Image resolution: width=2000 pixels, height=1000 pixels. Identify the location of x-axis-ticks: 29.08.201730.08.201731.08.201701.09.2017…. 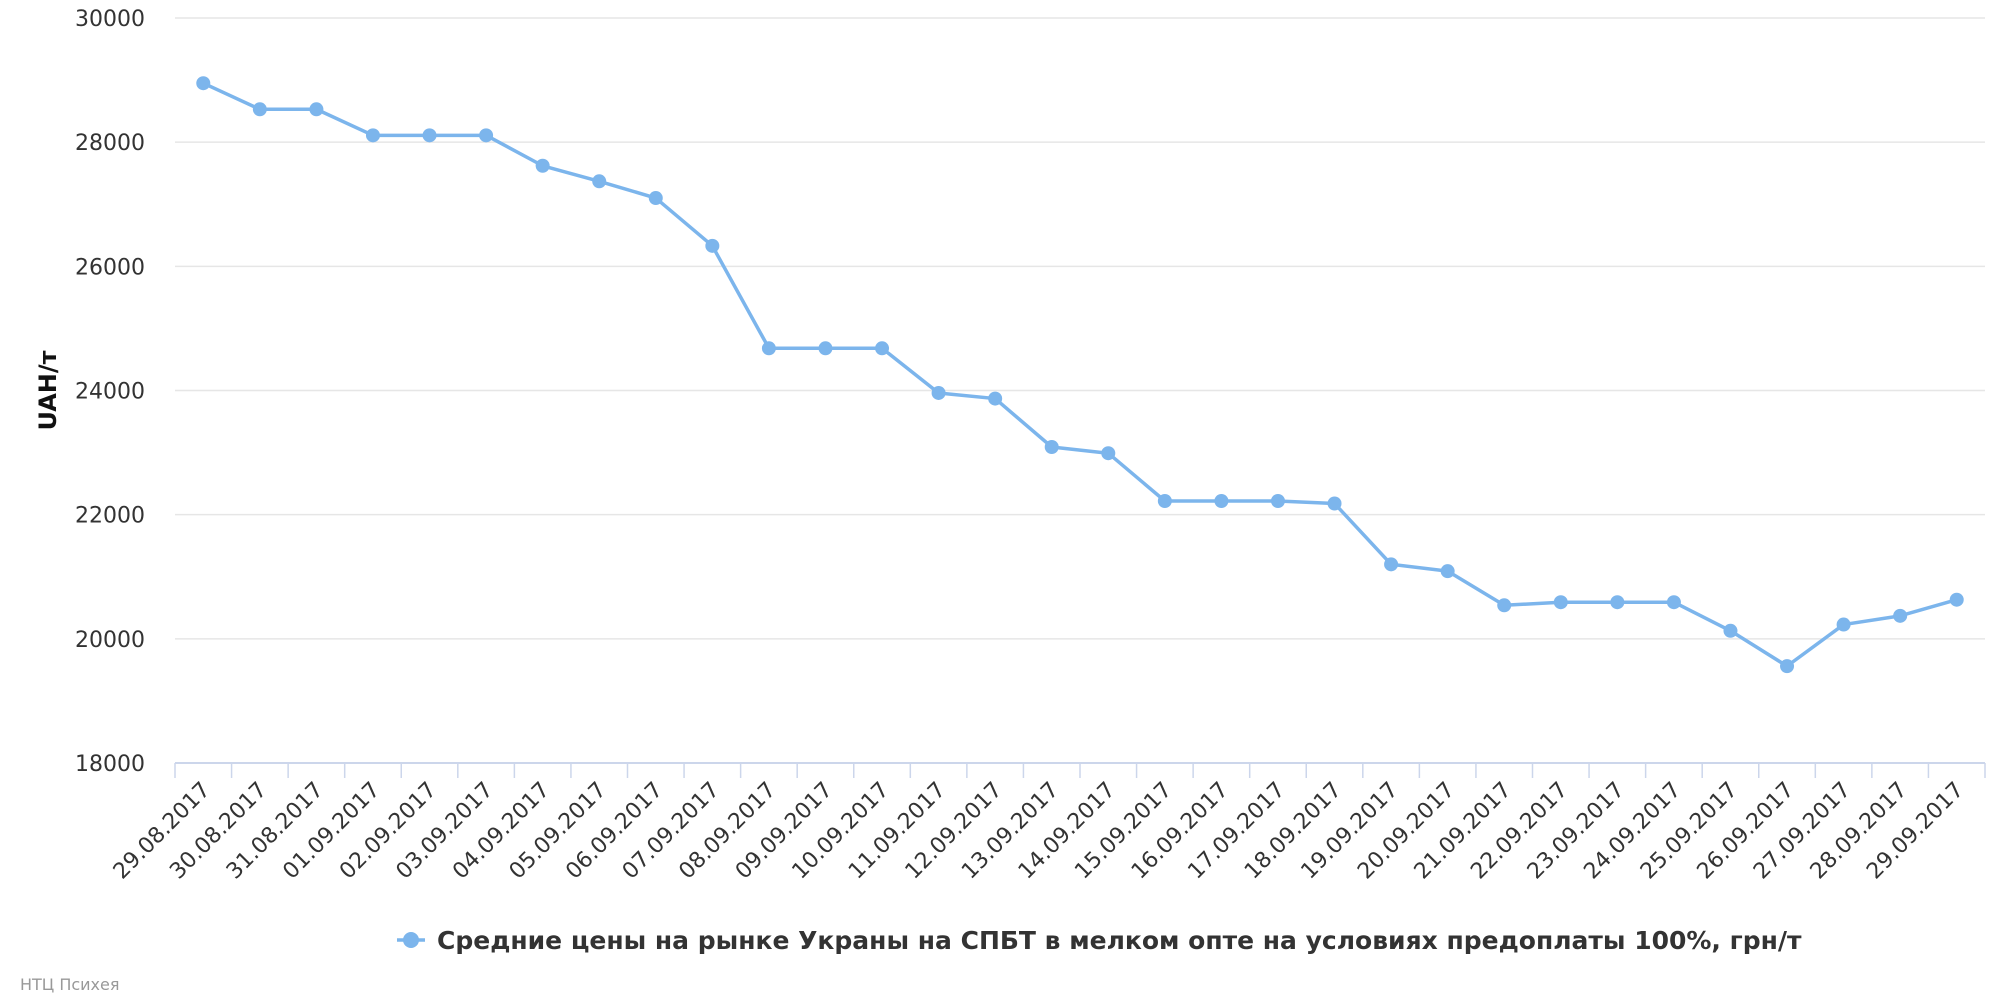
(1039, 831).